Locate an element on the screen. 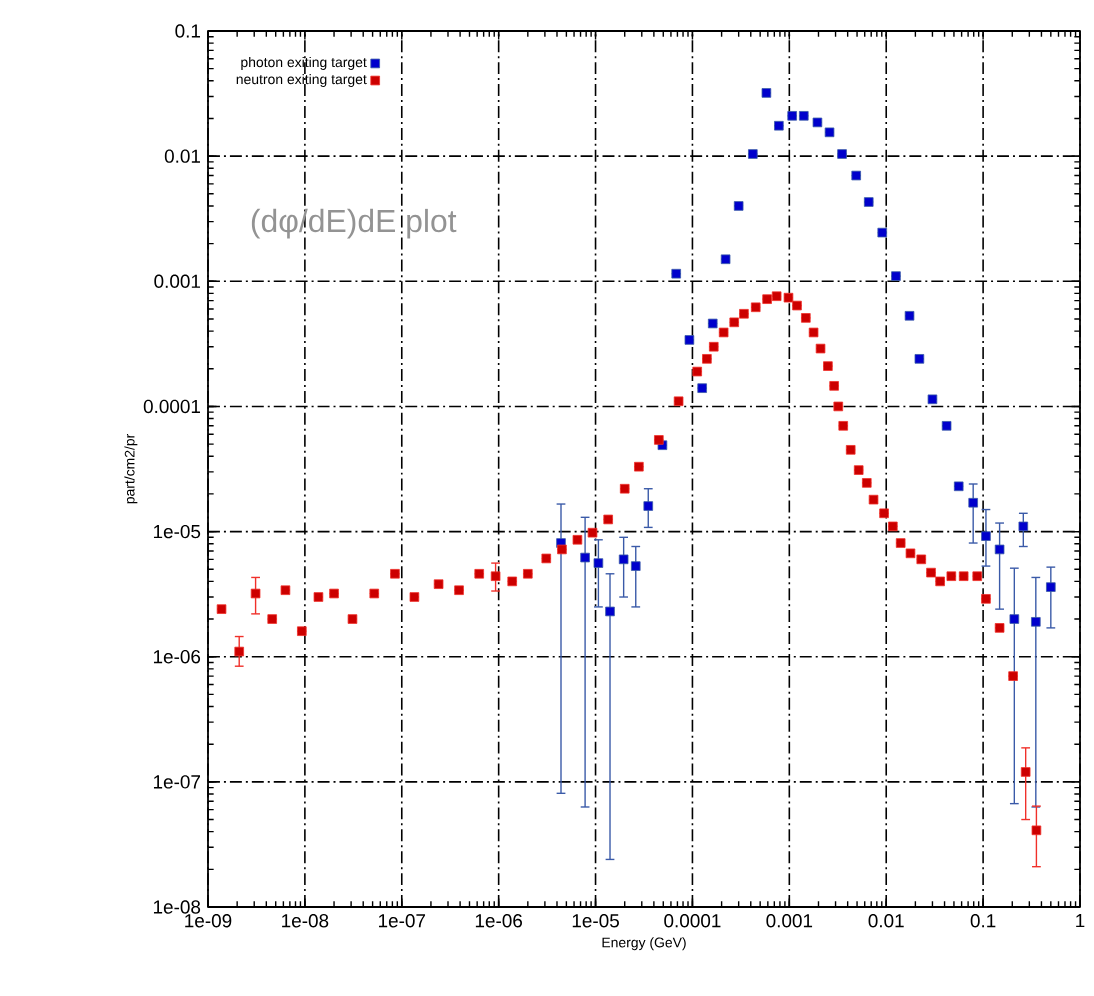  x-tick-label: 0.001 is located at coordinates (789, 921).